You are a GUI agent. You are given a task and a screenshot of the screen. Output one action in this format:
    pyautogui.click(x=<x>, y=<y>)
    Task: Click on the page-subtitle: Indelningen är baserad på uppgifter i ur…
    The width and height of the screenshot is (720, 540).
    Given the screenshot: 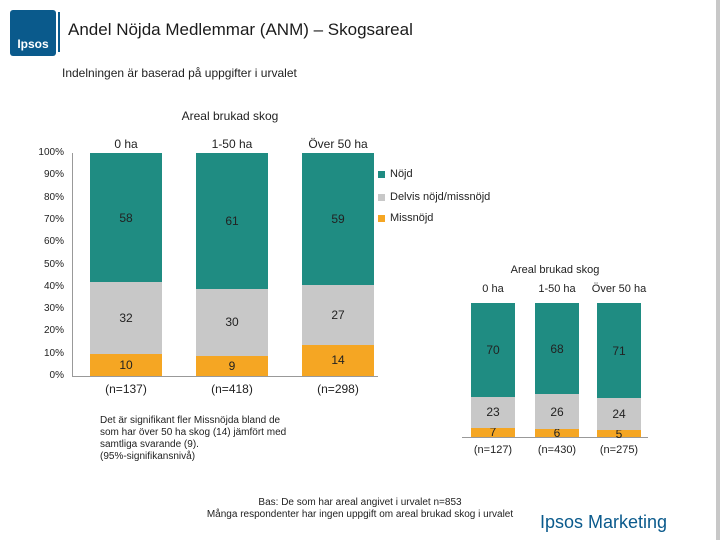 What is the action you would take?
    pyautogui.click(x=179, y=73)
    